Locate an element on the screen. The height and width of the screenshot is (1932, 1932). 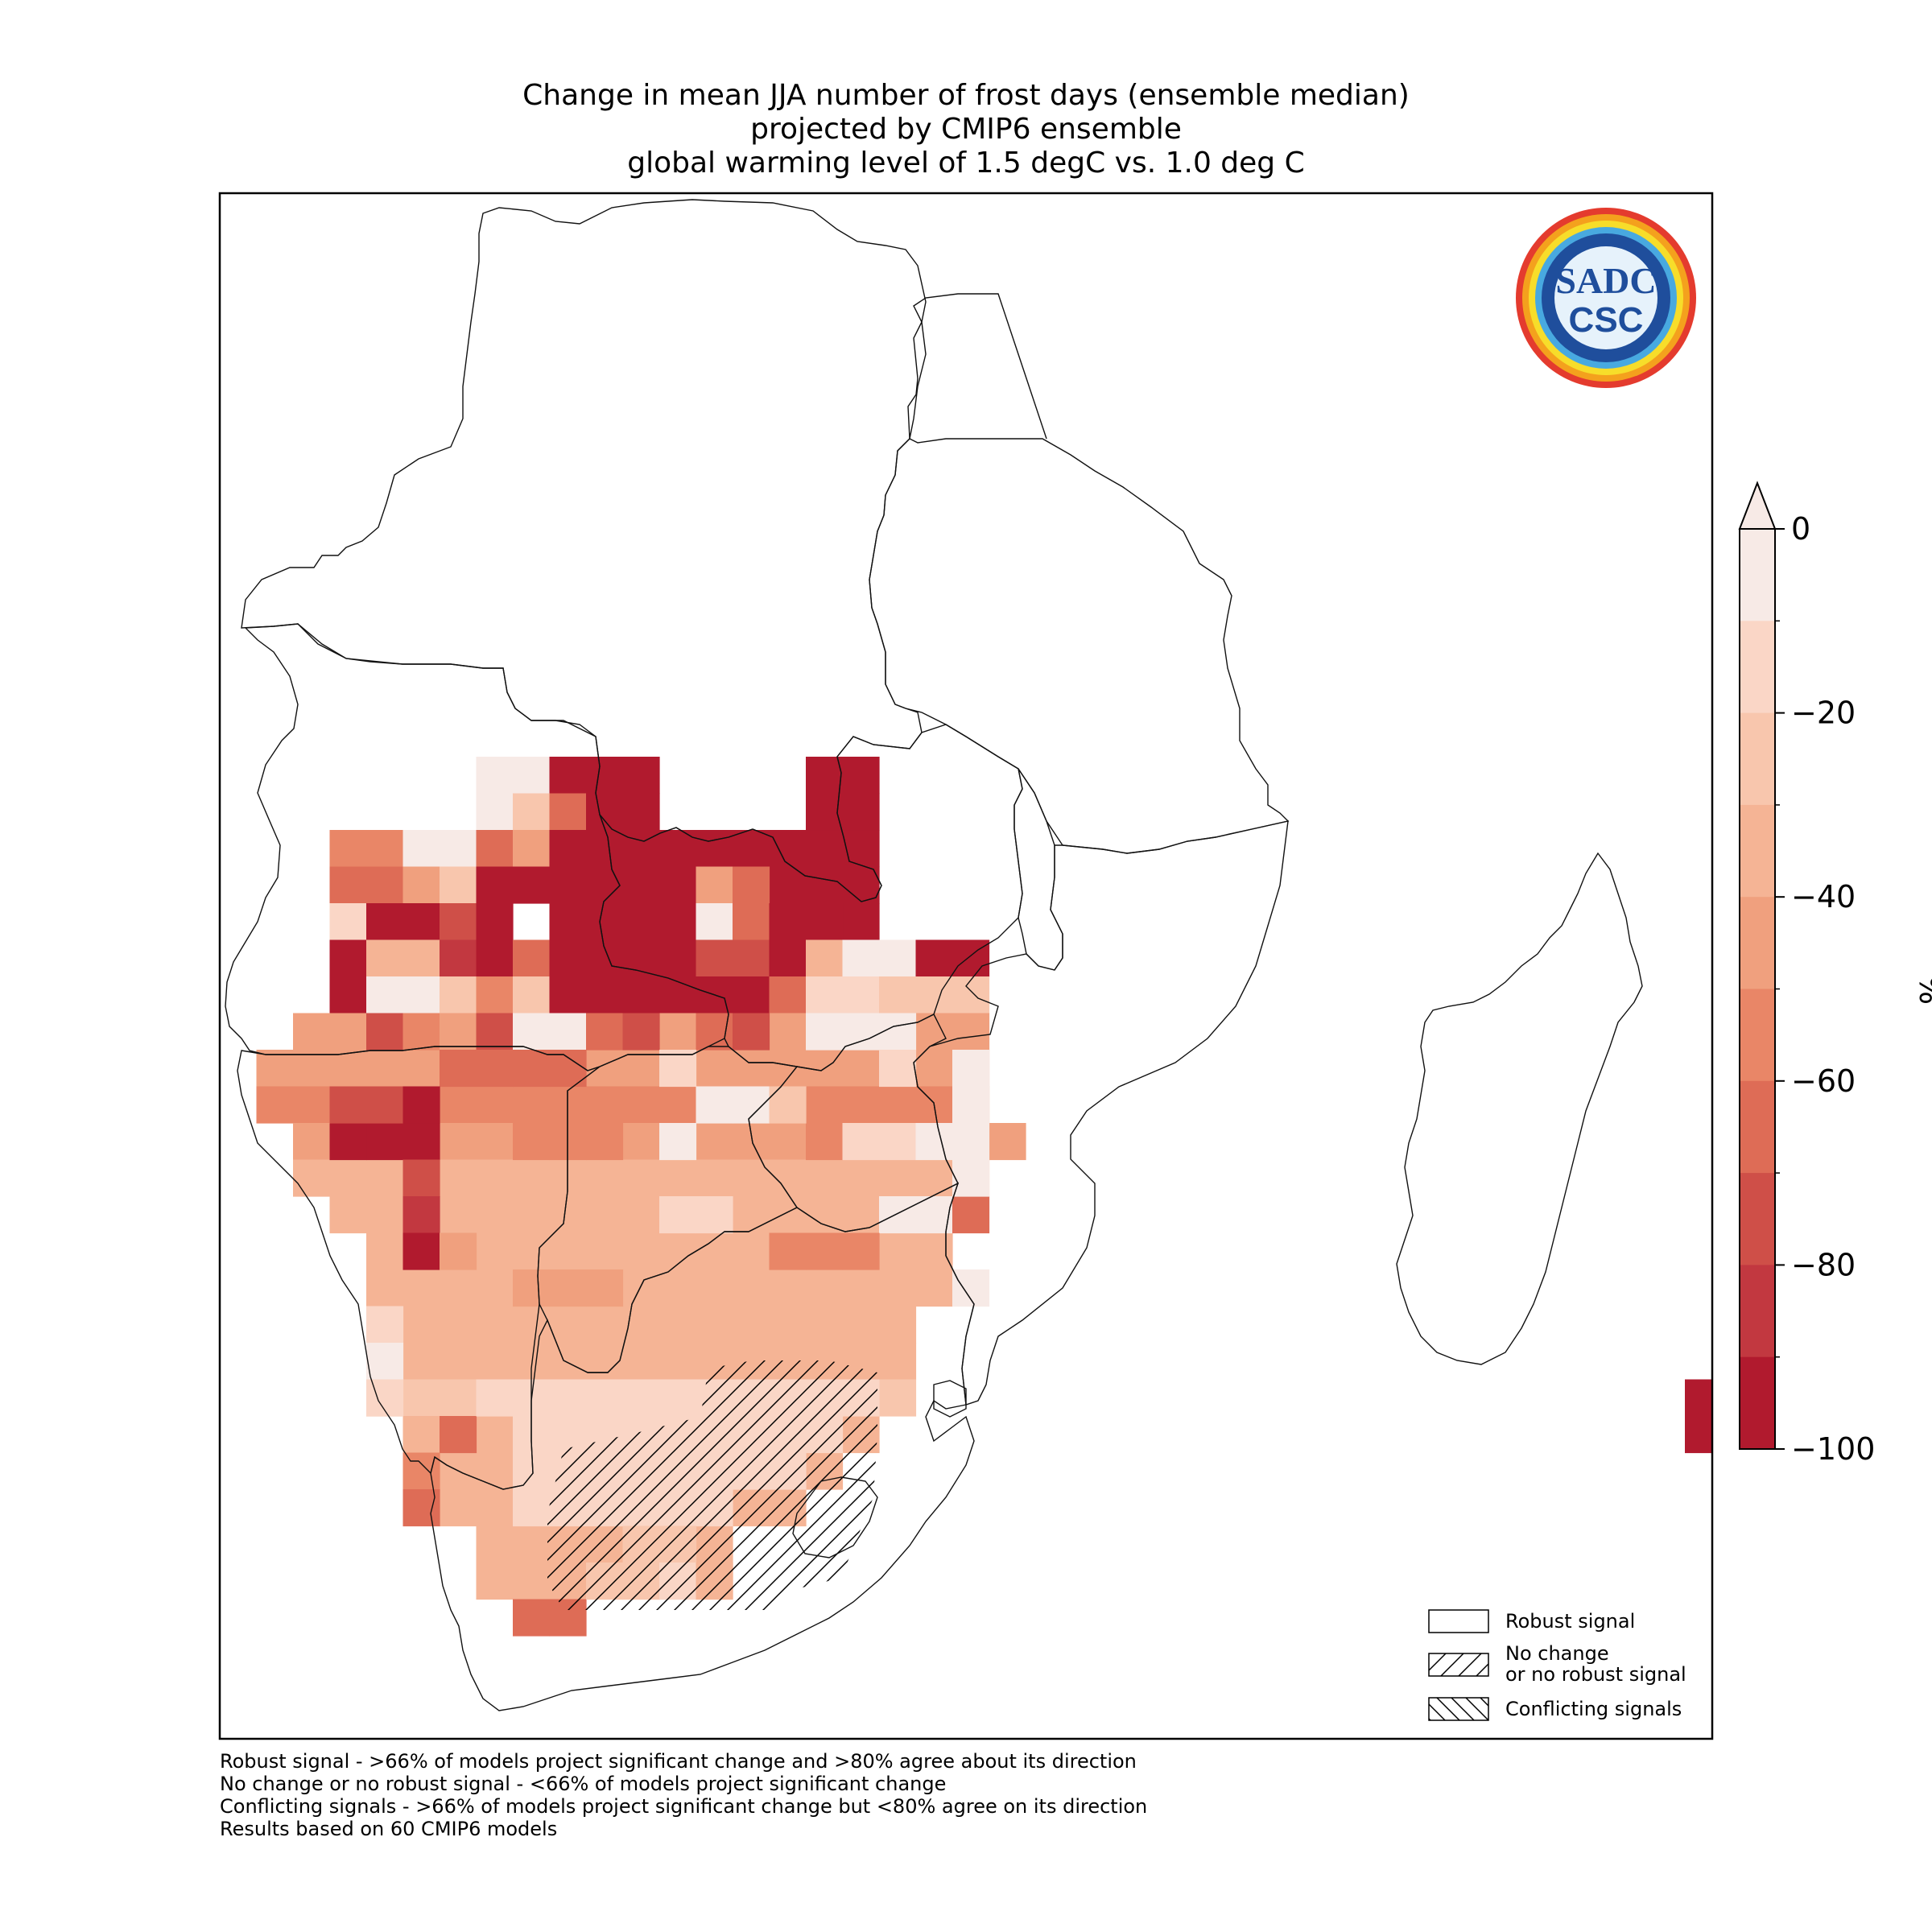
footnote-model-count: Results based on 60 CMIP6 models is located at coordinates (389, 1829).